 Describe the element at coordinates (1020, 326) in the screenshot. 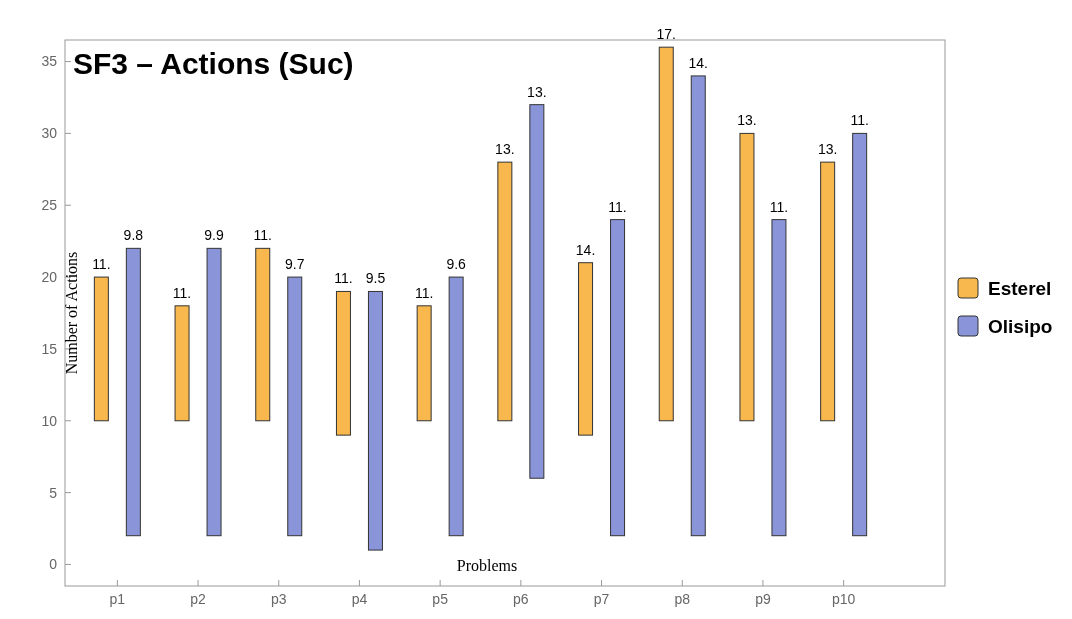

I see `legend-label: Olisipo` at that location.